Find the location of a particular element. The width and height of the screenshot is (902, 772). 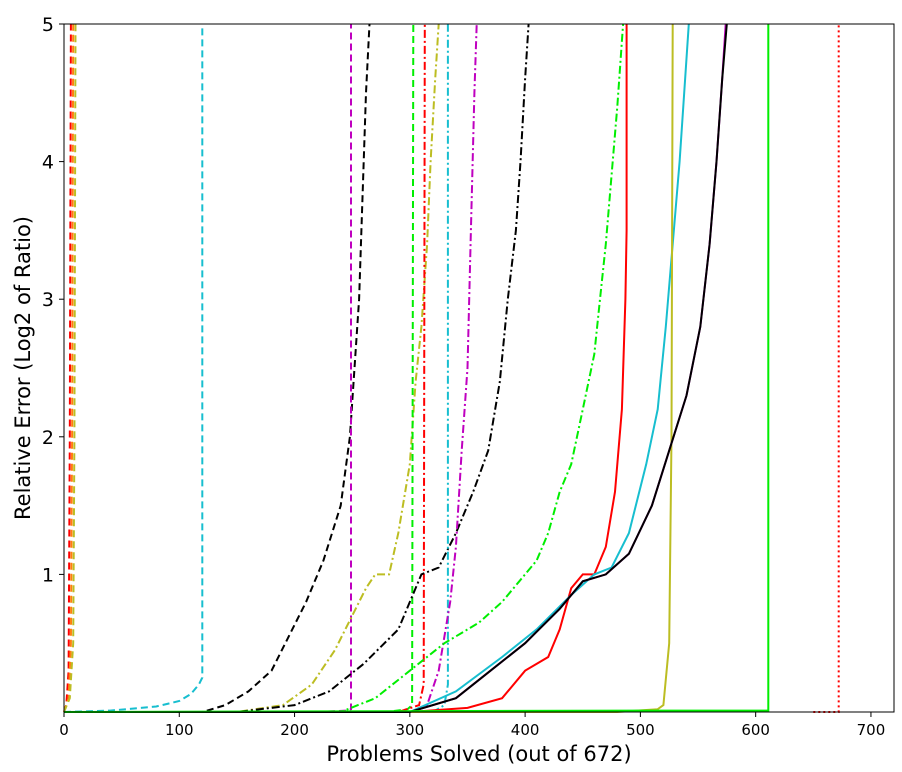

x-tick-label: 100 is located at coordinates (179, 730).